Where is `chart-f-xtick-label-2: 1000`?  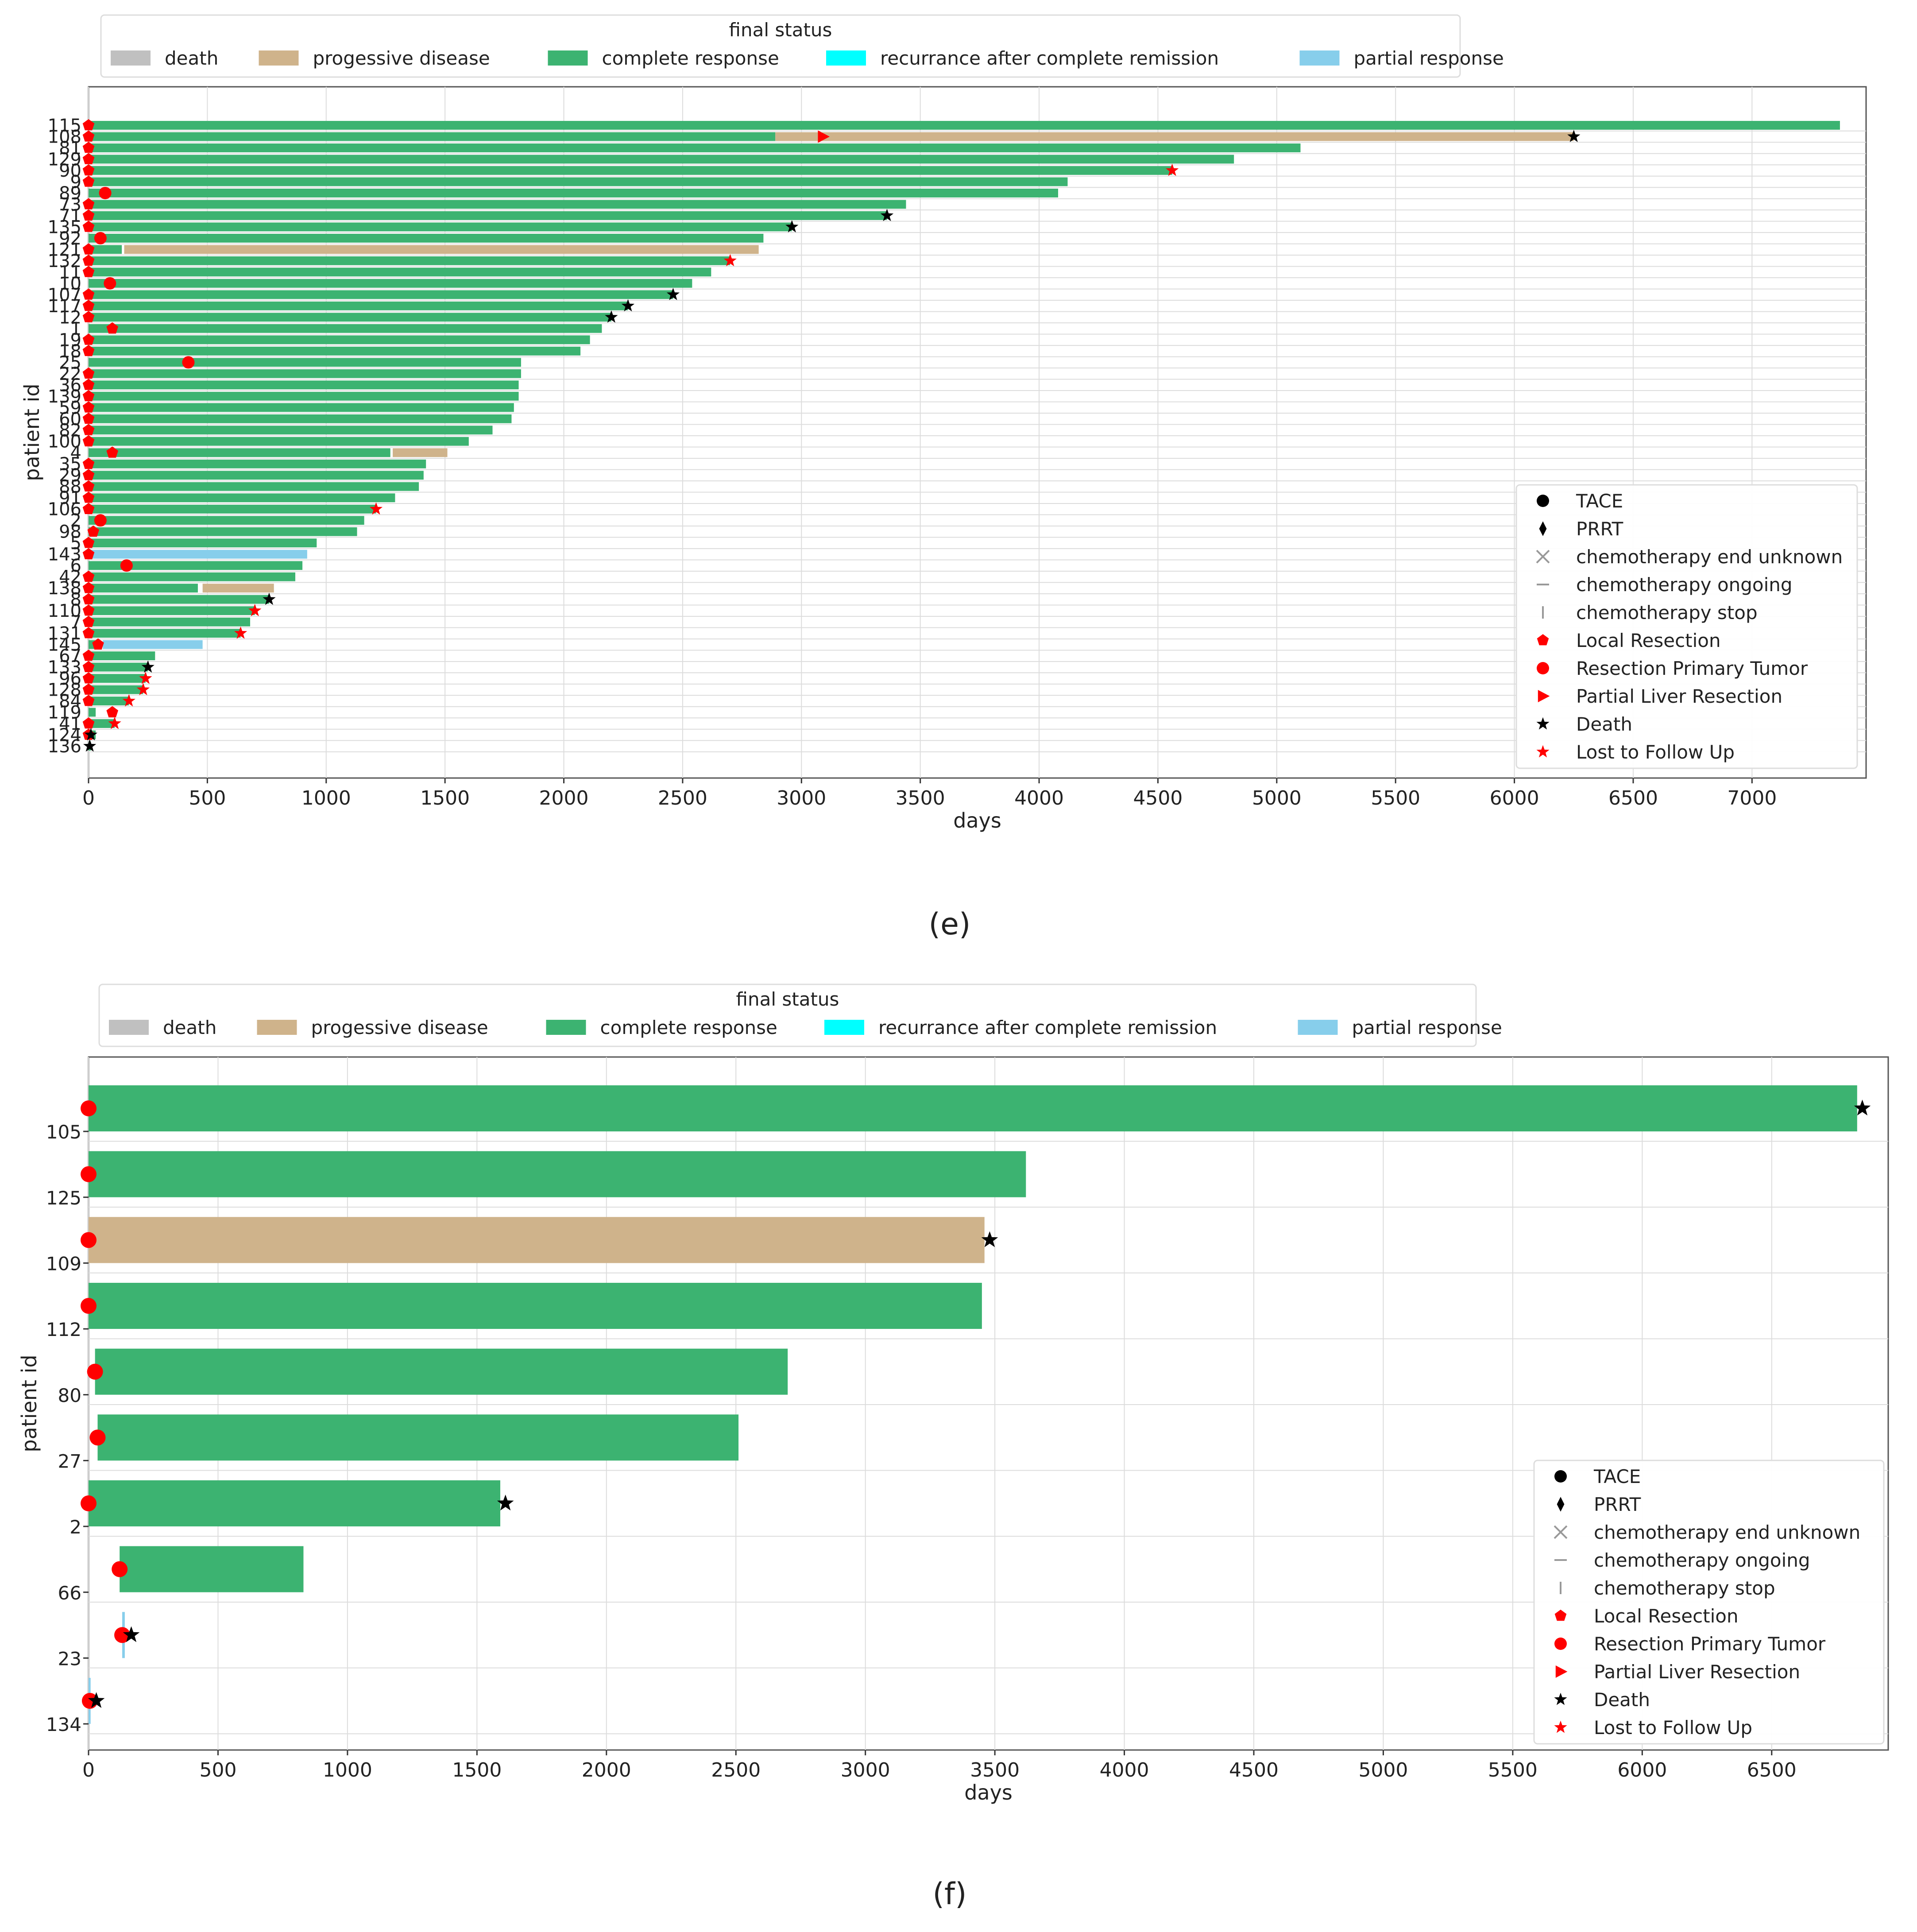
chart-f-xtick-label-2: 1000 is located at coordinates (347, 1770).